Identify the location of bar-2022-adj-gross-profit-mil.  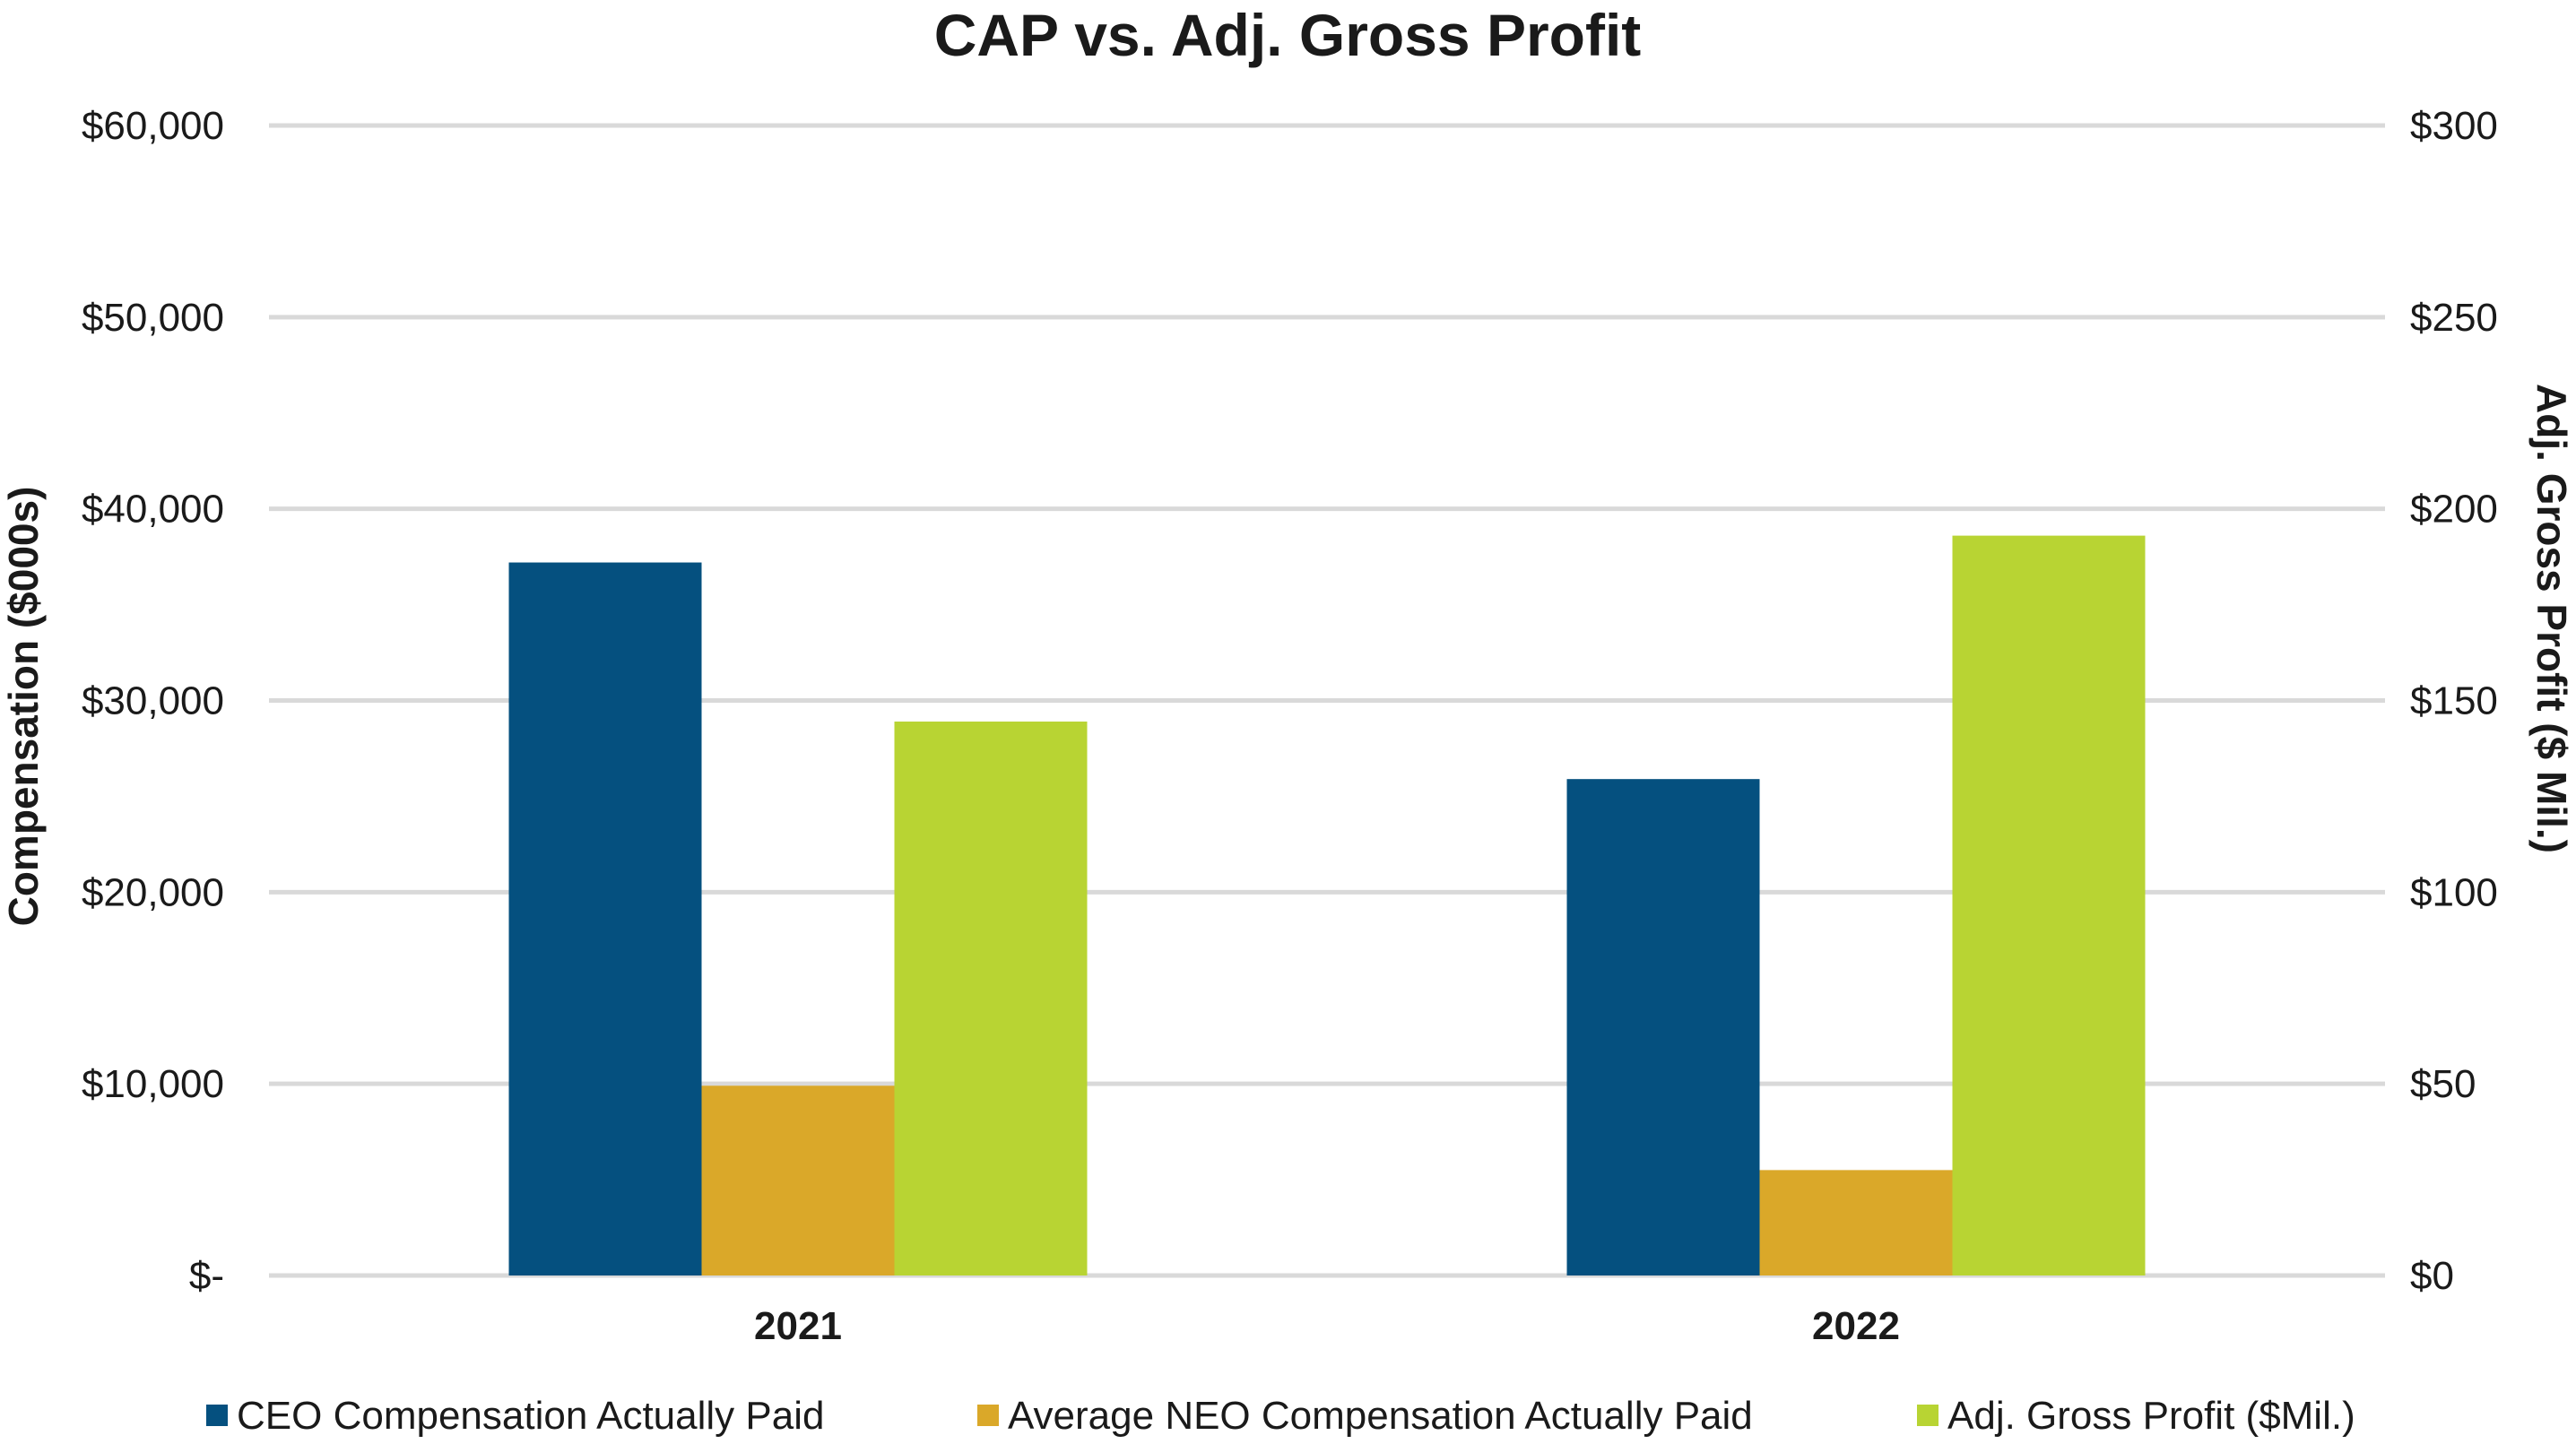
(2049, 905).